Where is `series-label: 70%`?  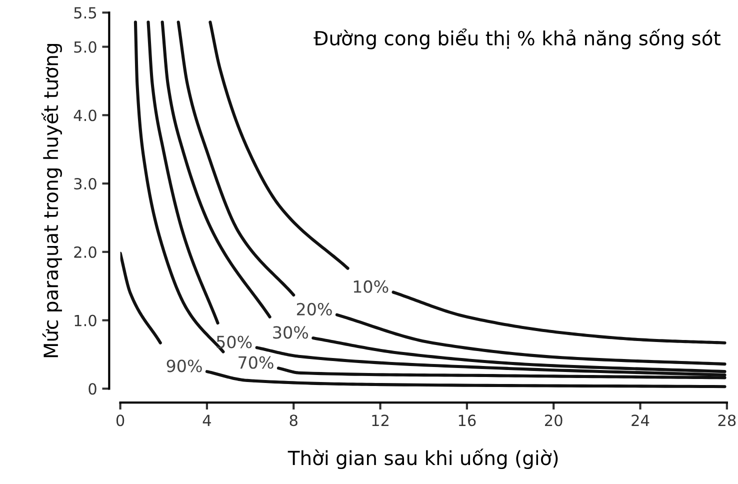 series-label: 70% is located at coordinates (256, 362).